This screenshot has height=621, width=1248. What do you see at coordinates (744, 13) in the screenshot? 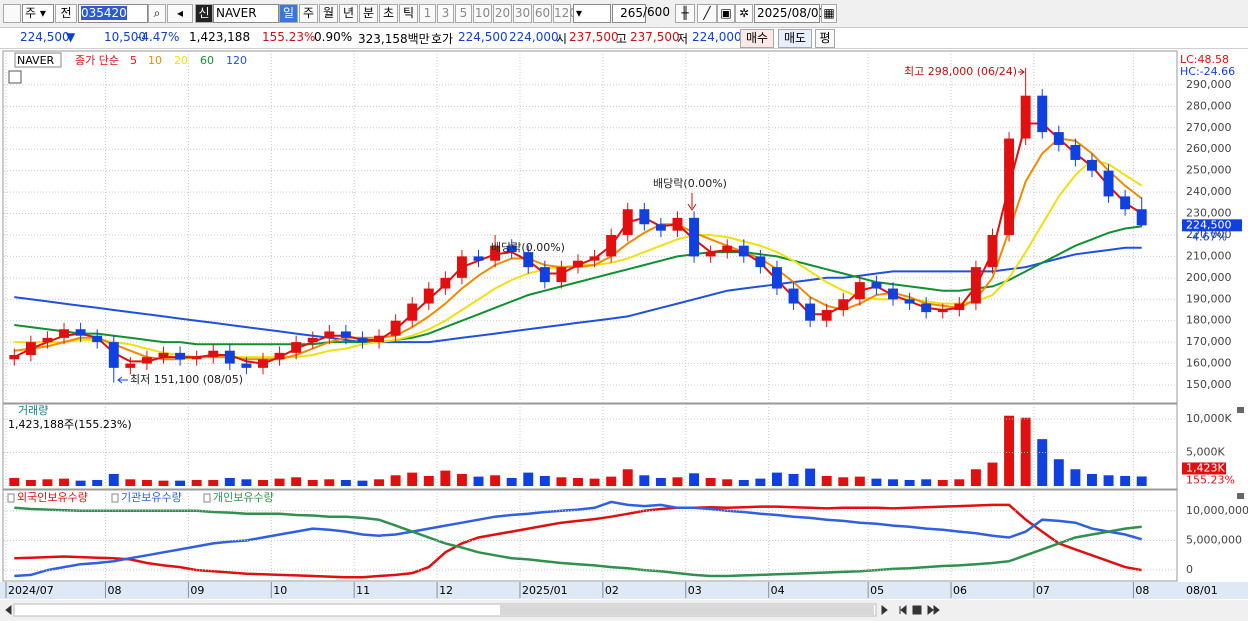
I see `settings-icon: ✲` at bounding box center [744, 13].